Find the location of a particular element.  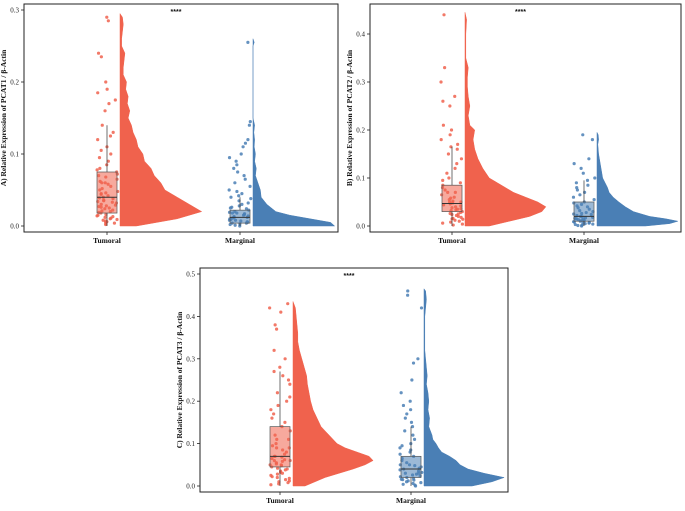

y-tick-label: 0.5 is located at coordinates (190, 275).